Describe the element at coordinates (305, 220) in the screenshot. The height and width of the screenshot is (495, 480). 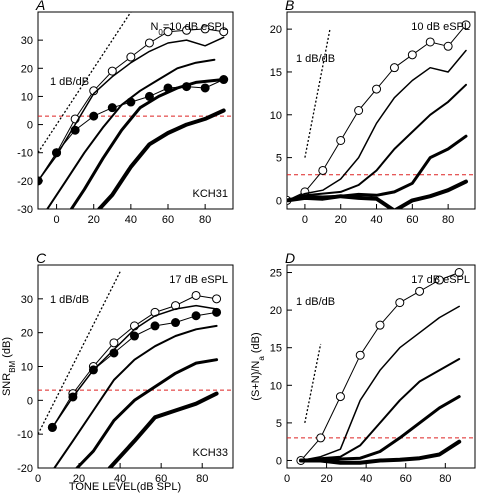
I see `x-tick-label: 0` at that location.